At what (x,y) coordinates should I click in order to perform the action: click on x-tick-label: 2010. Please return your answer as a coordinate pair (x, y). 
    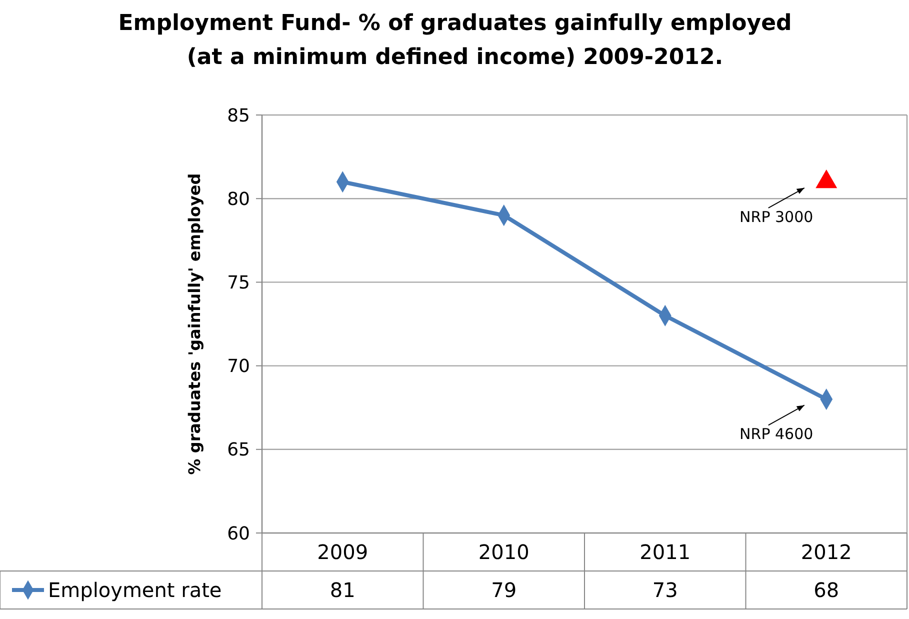
    Looking at the image, I should click on (504, 552).